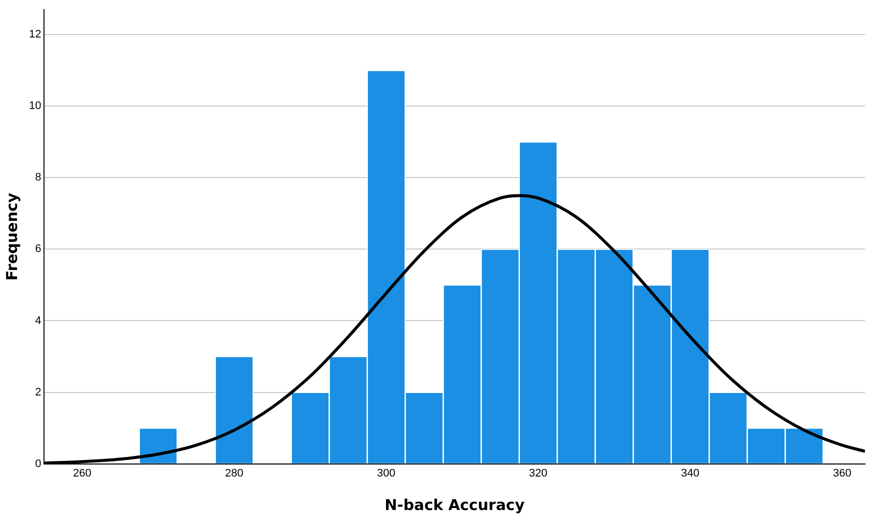  What do you see at coordinates (386, 473) in the screenshot?
I see `x-tick-label: 300` at bounding box center [386, 473].